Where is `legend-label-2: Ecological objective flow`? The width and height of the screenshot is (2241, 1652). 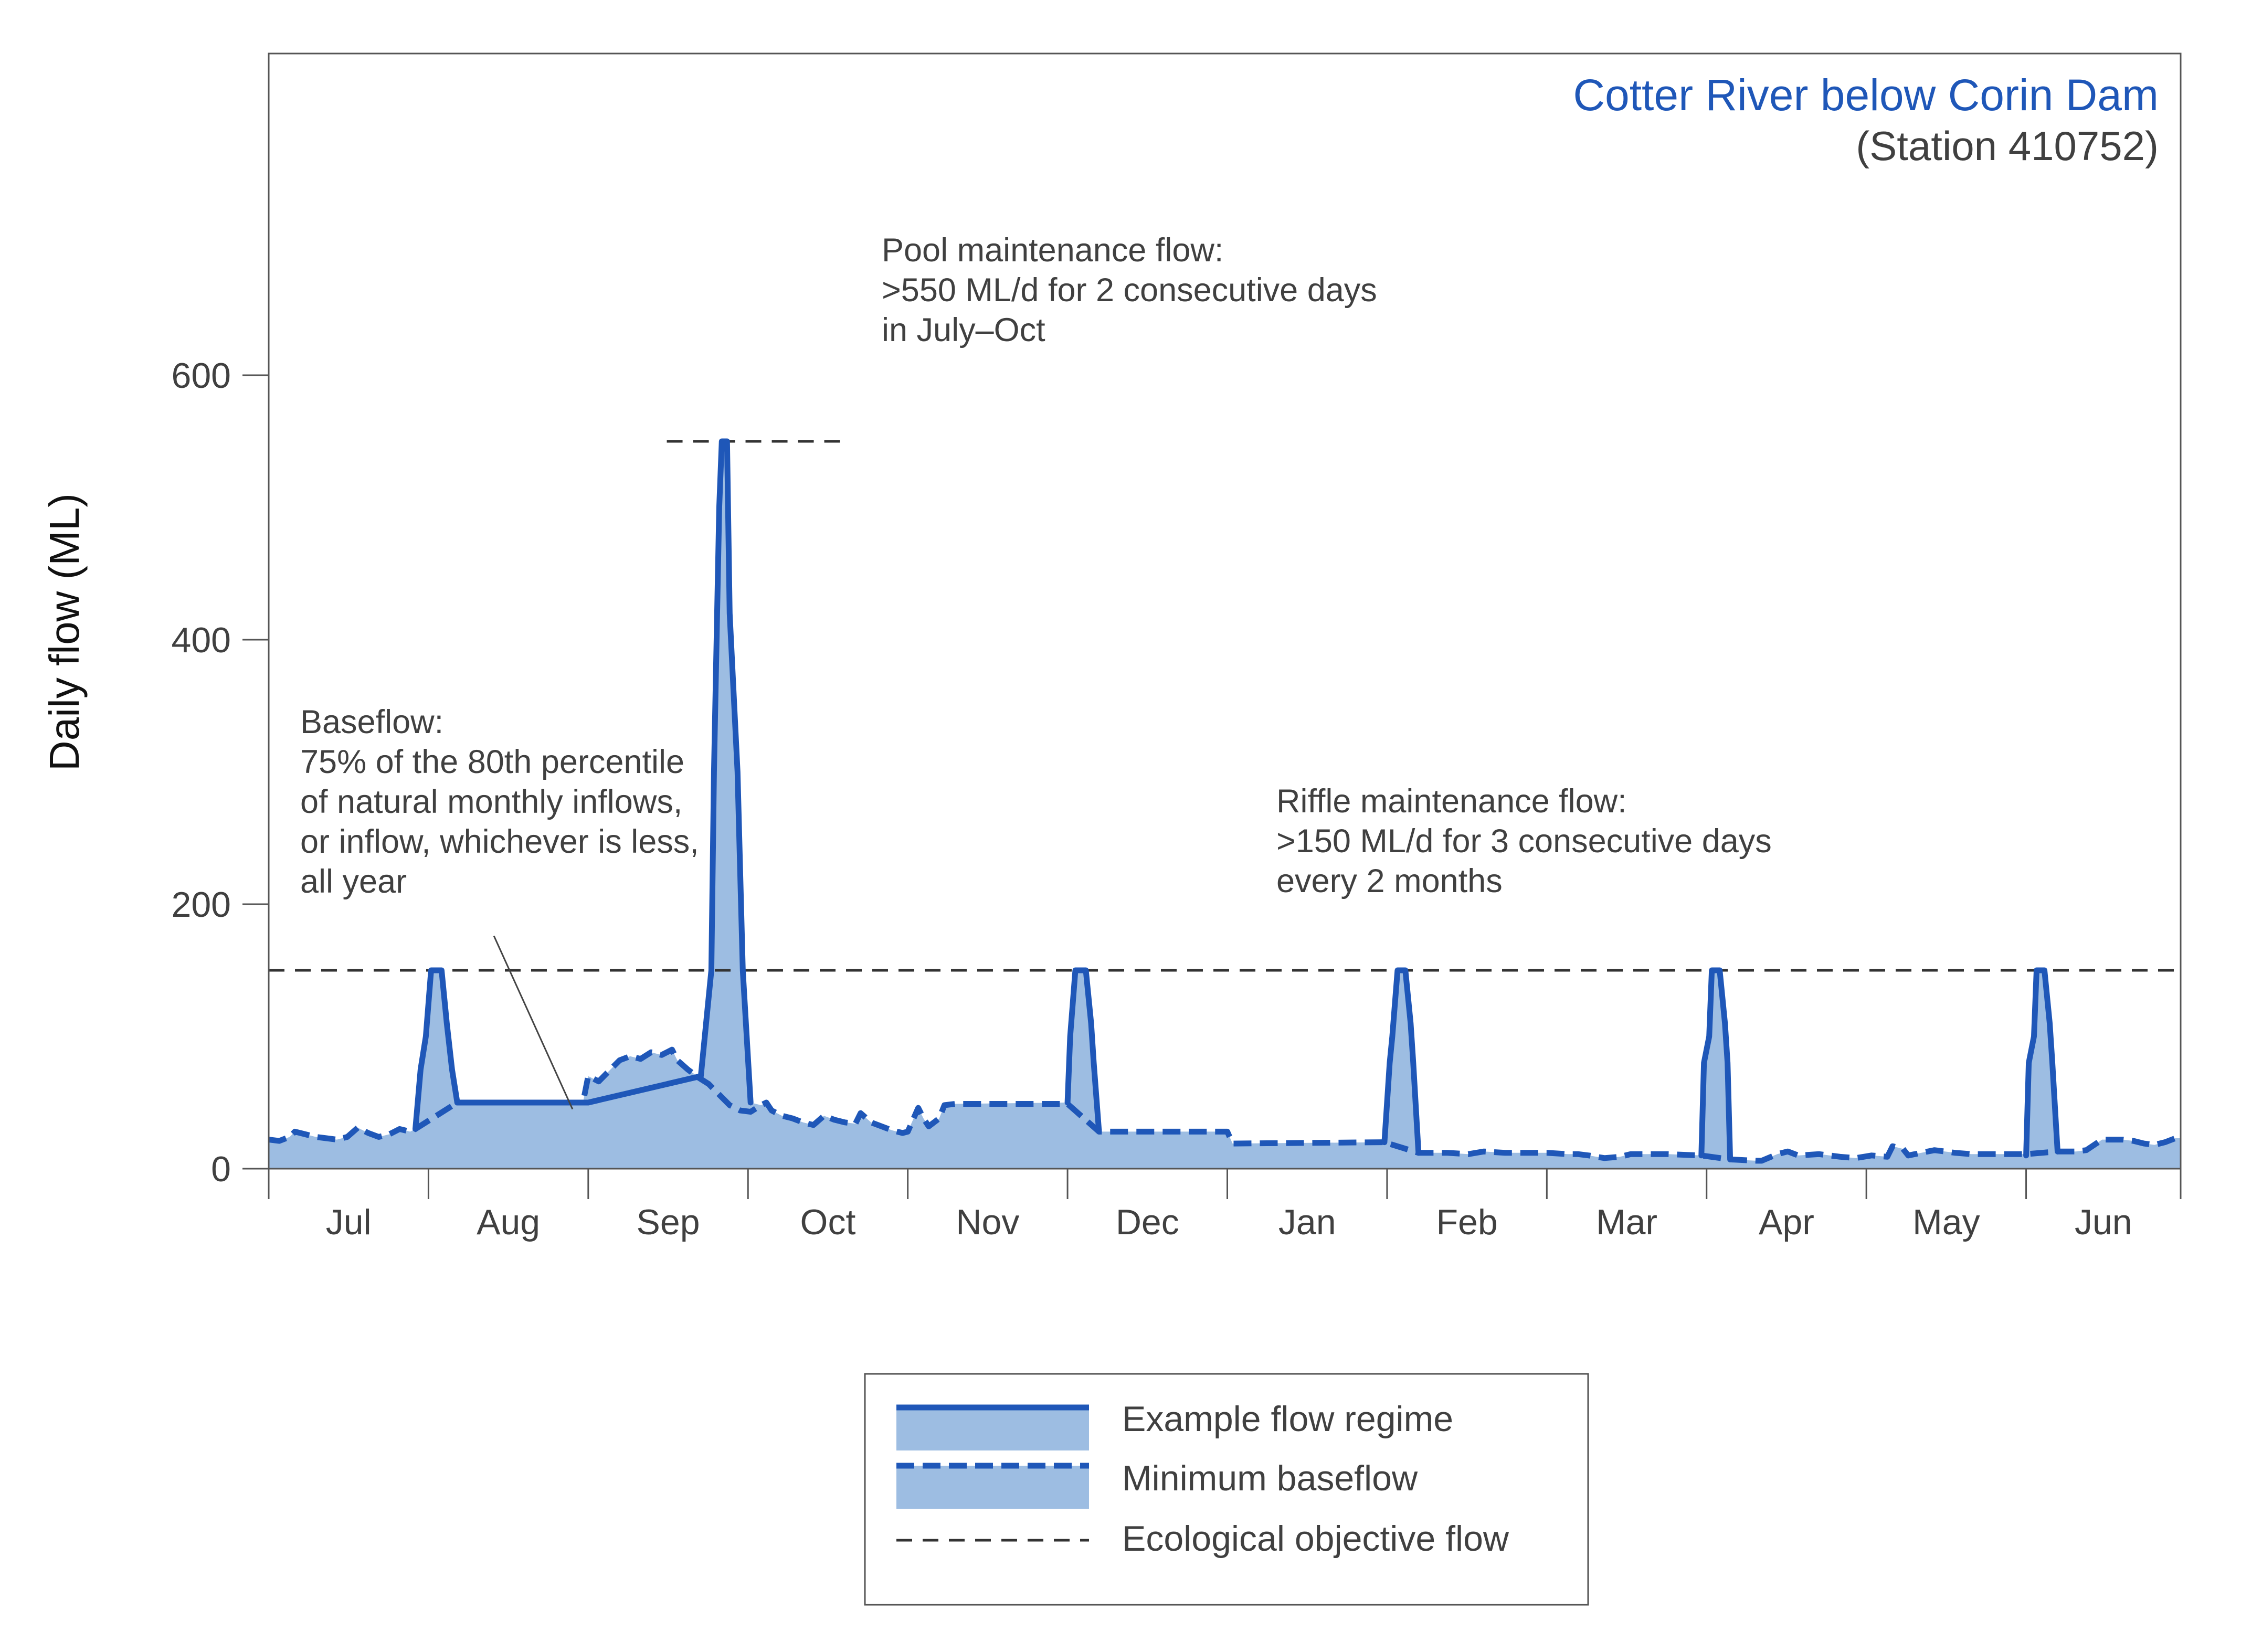 legend-label-2: Ecological objective flow is located at coordinates (1315, 1539).